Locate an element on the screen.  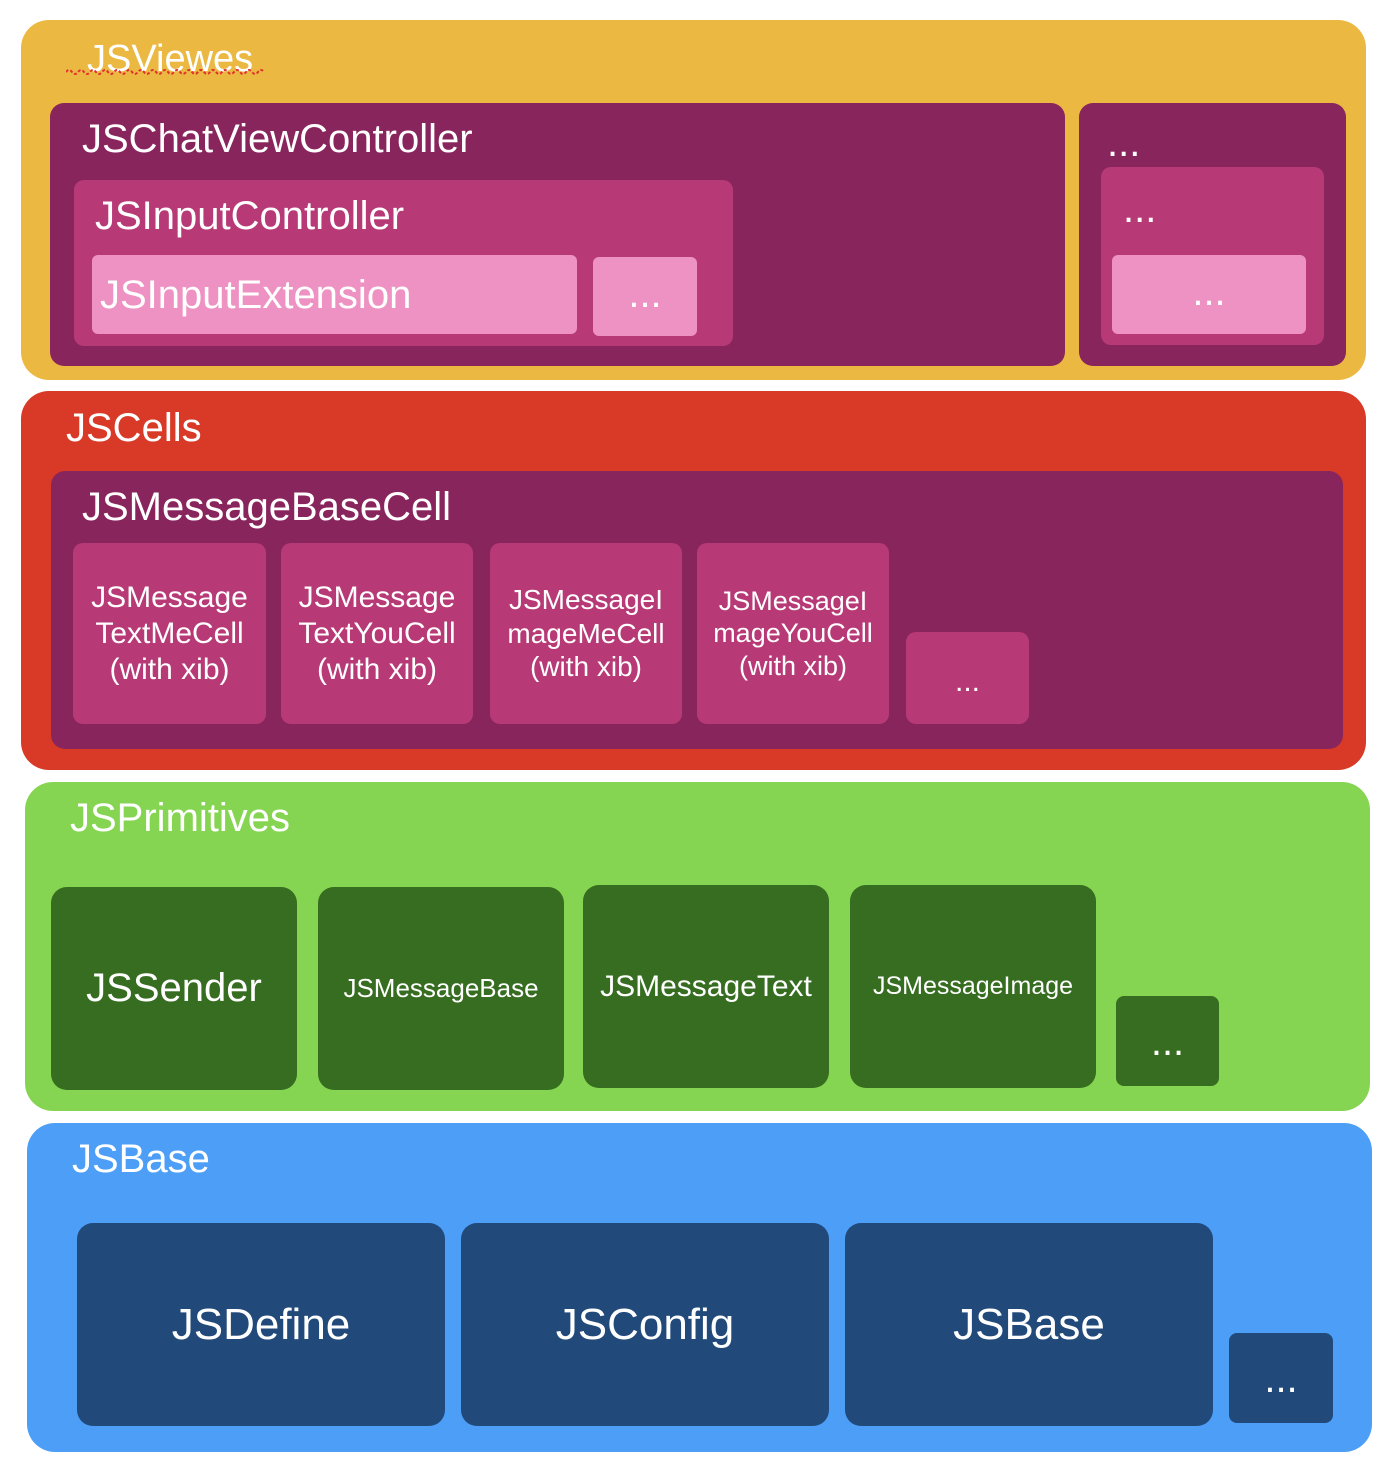
cell-text-me-box: JSMessage TextMeCell (with xib) is located at coordinates (169, 633).